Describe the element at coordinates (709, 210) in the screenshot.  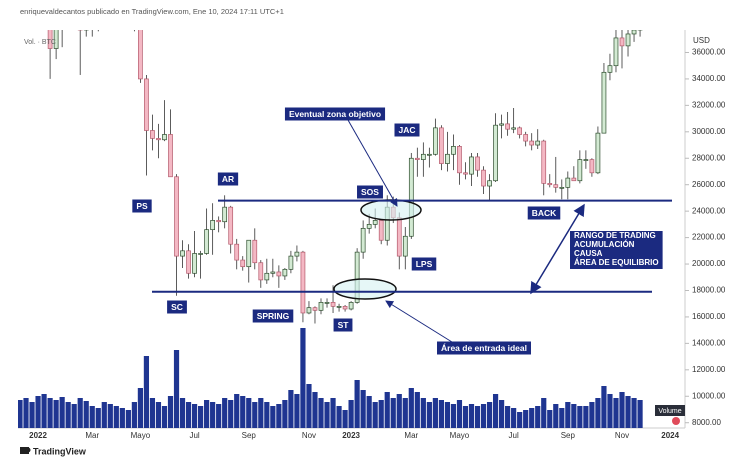
I see `y-tick-label: 24000.00` at that location.